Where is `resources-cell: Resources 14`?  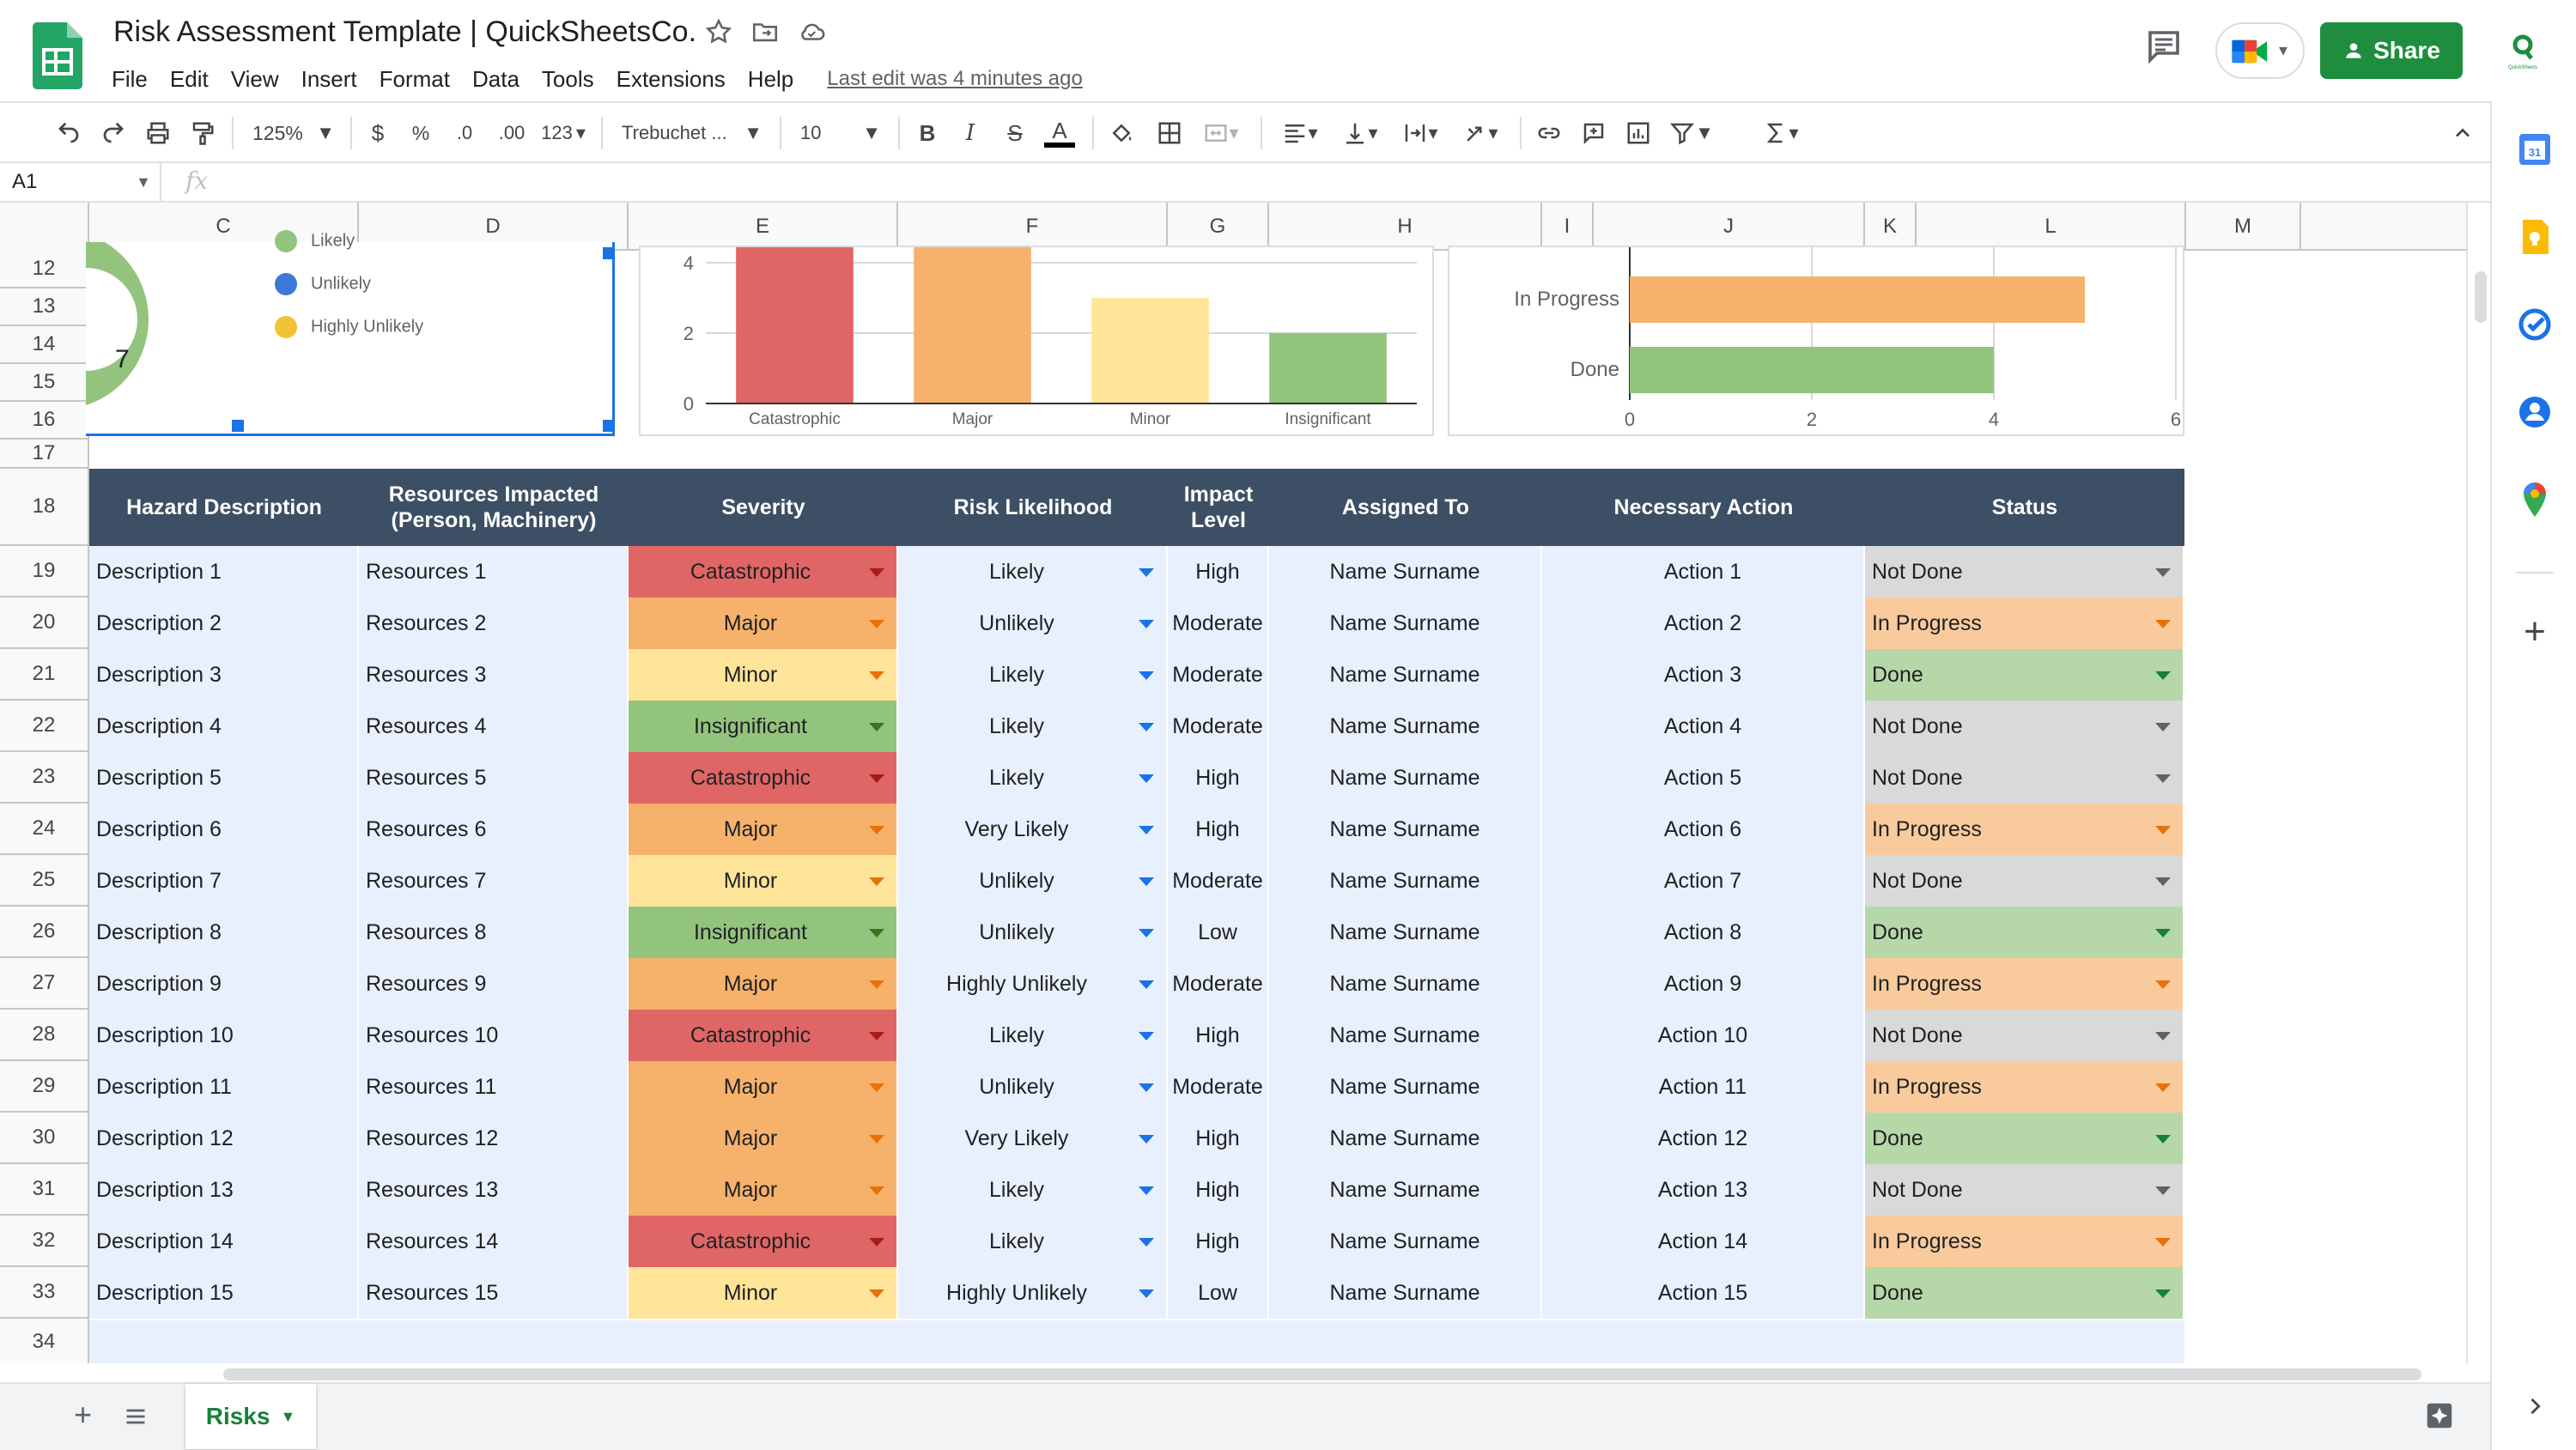 resources-cell: Resources 14 is located at coordinates (494, 1241).